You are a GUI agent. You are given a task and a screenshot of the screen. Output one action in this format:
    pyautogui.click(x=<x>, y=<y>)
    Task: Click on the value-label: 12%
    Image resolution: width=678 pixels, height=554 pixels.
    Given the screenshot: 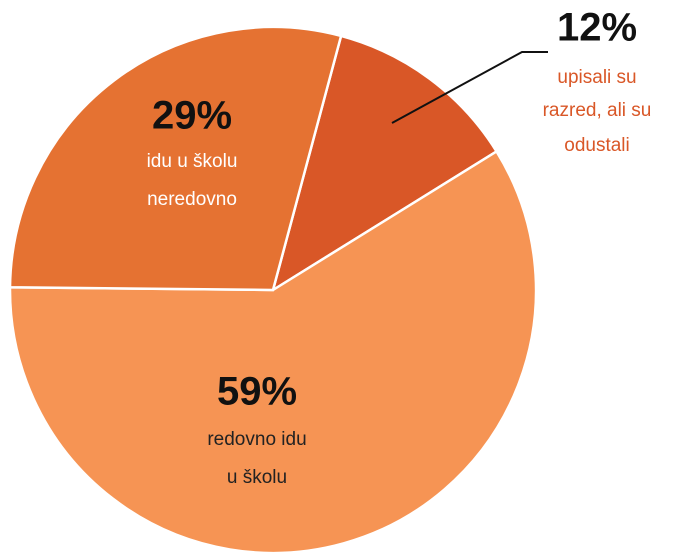 What is the action you would take?
    pyautogui.click(x=597, y=28)
    